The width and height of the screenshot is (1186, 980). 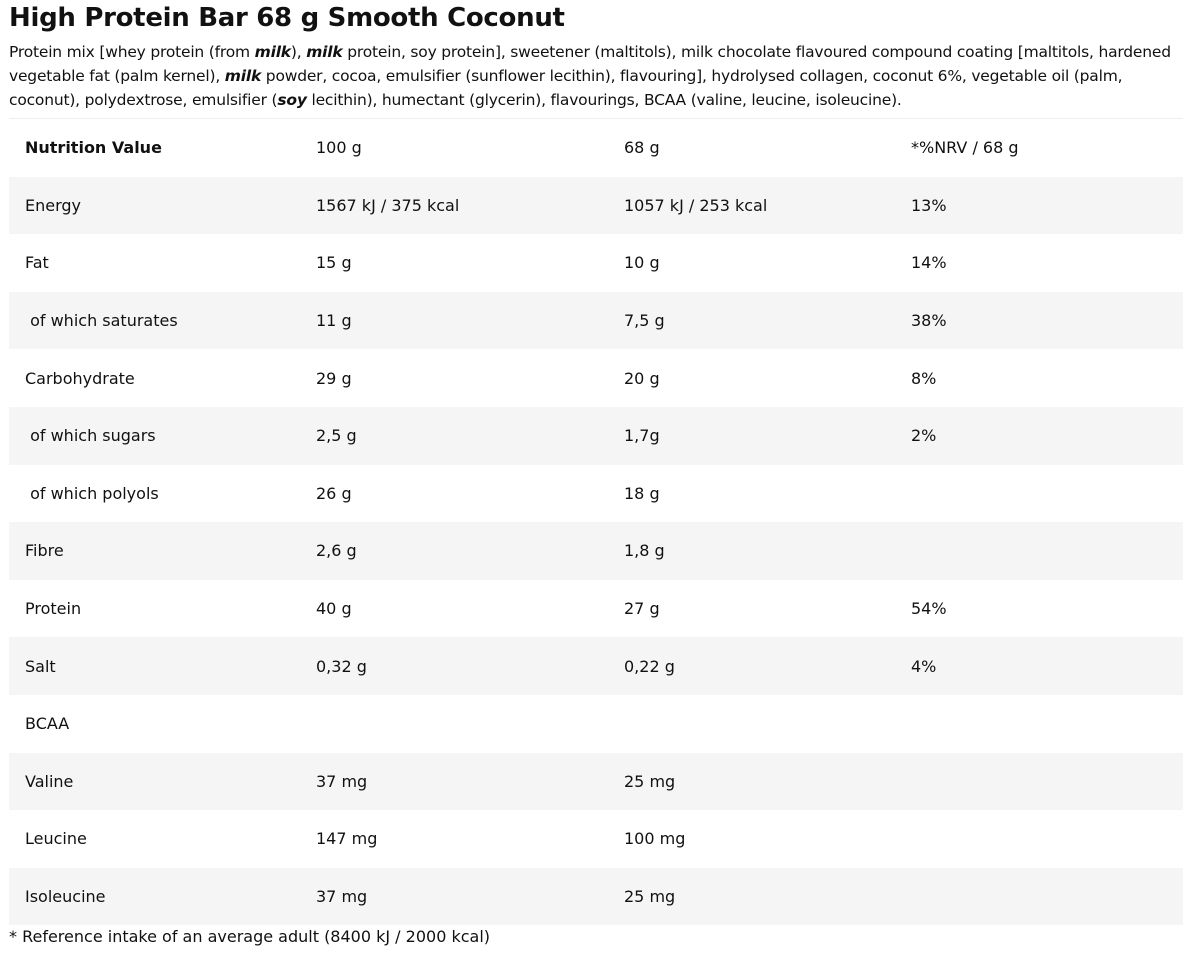 I want to click on nutrient-name: Energy, so click(x=53, y=205).